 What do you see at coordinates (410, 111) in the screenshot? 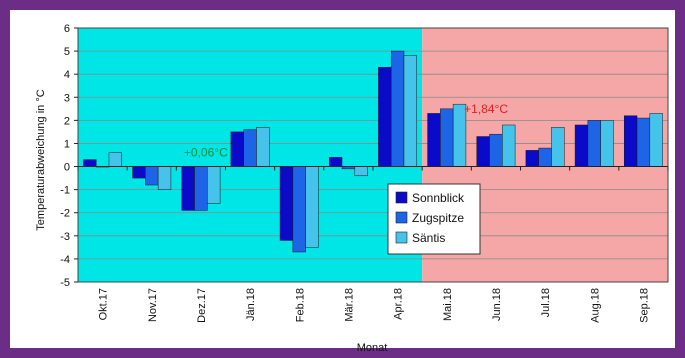
I see `bar-säntis-6` at bounding box center [410, 111].